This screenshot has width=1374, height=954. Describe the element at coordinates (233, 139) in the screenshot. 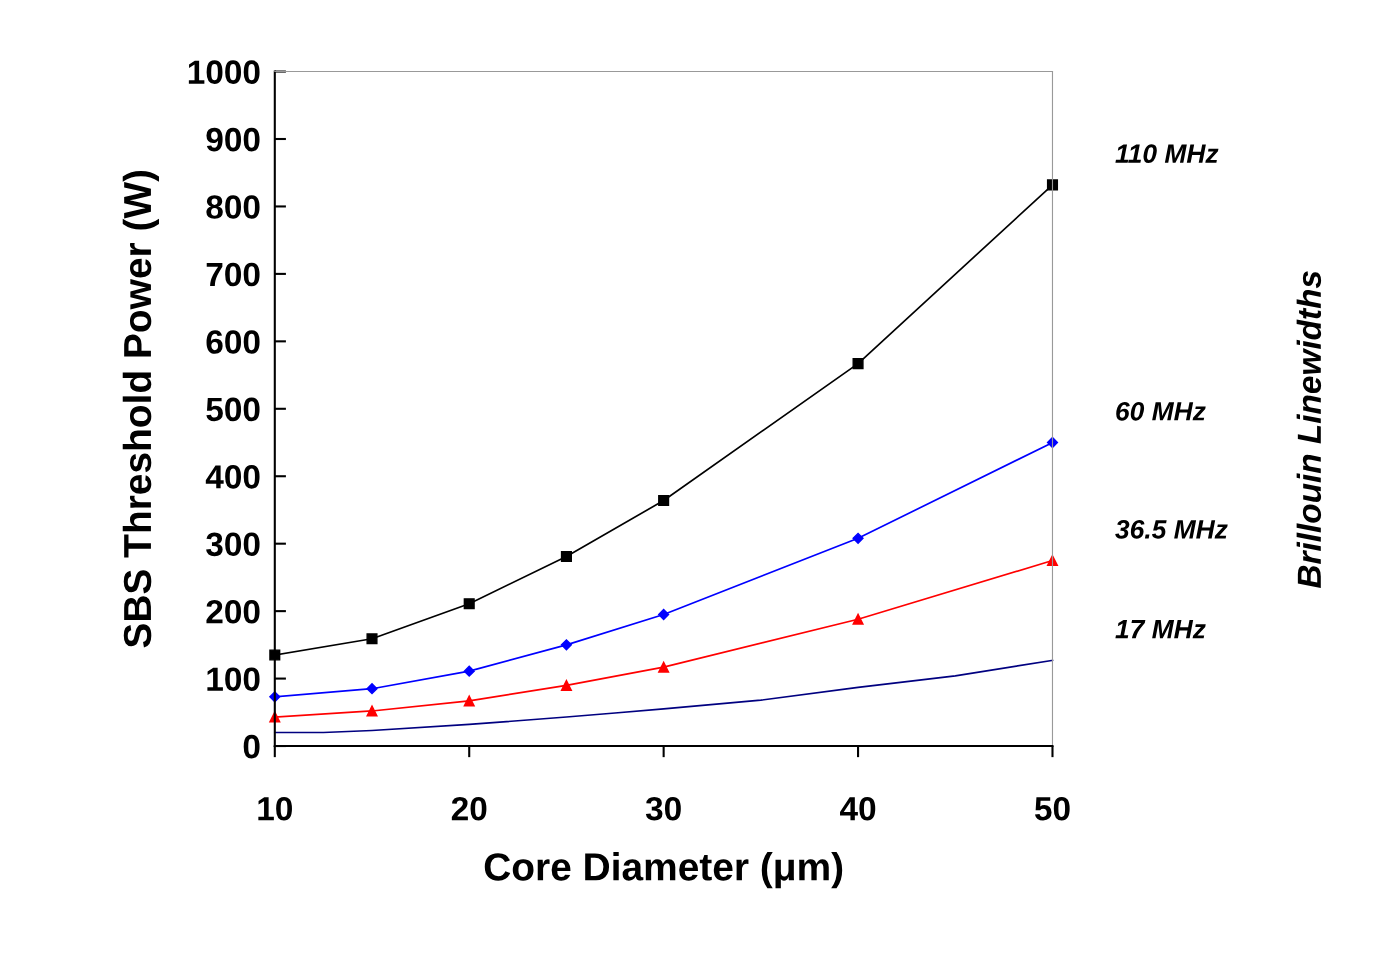

I see `y-tick-label: 900` at that location.